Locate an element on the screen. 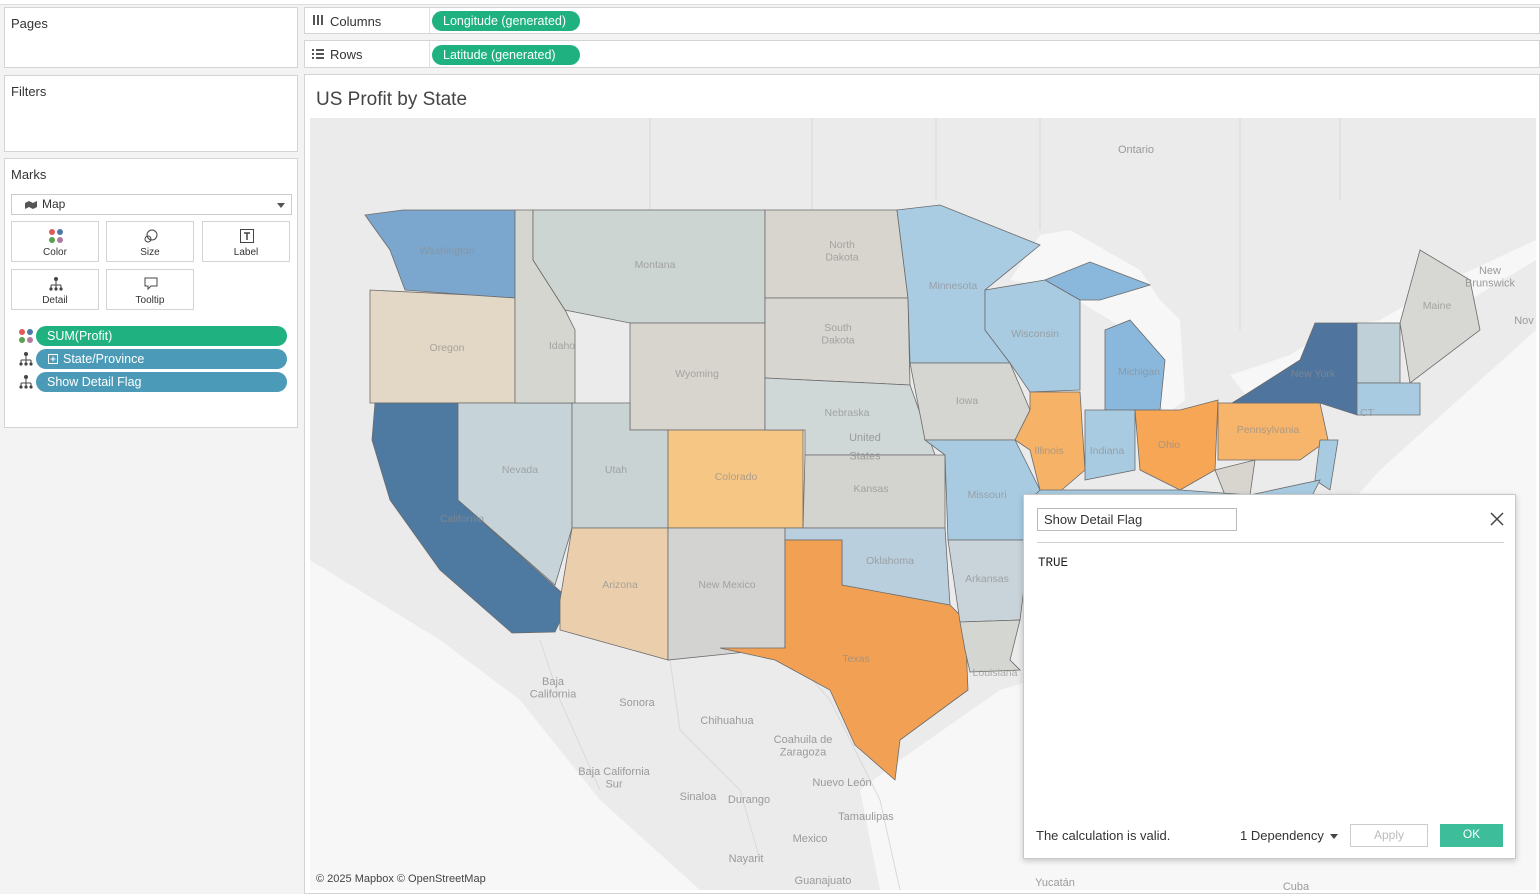 Image resolution: width=1540 pixels, height=894 pixels. tooltip-icon is located at coordinates (151, 284).